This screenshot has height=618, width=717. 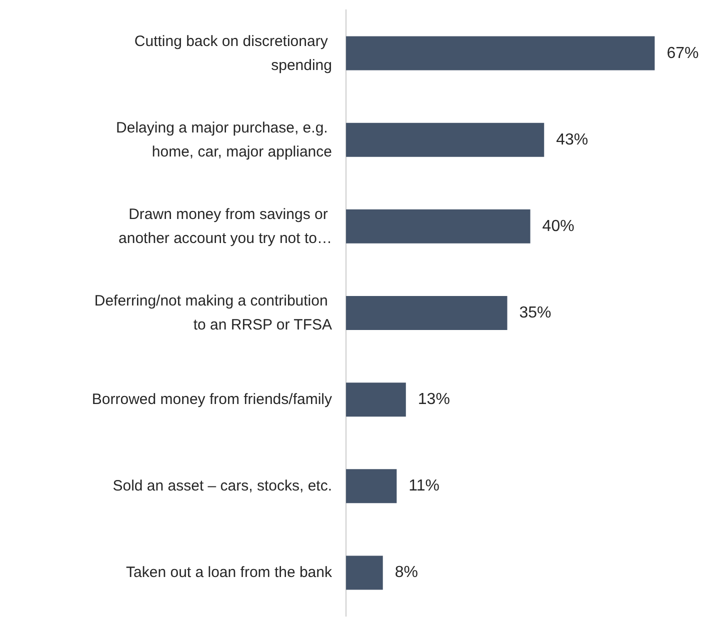 I want to click on data-label: 8%, so click(x=406, y=573).